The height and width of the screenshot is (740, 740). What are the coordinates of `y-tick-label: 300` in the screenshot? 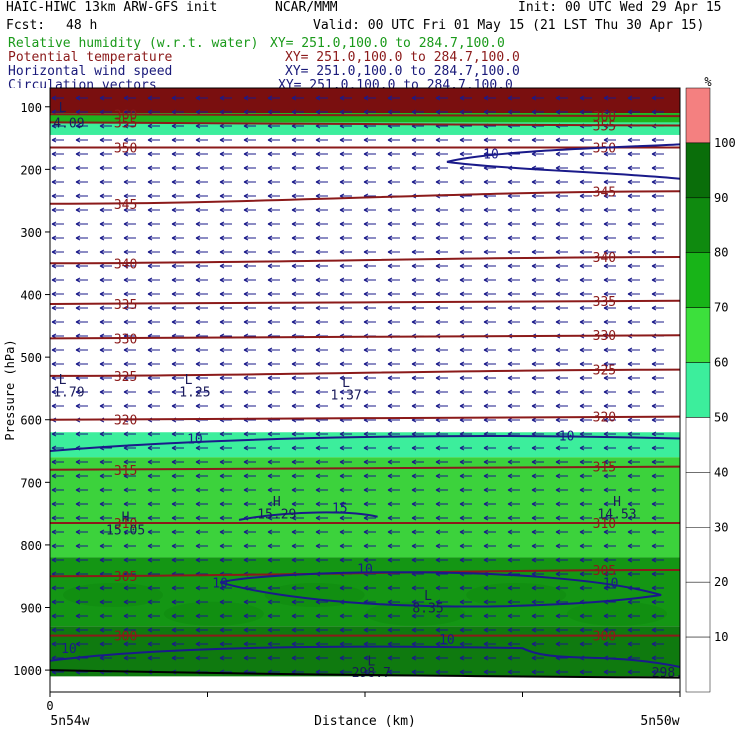 It's located at (31, 233).